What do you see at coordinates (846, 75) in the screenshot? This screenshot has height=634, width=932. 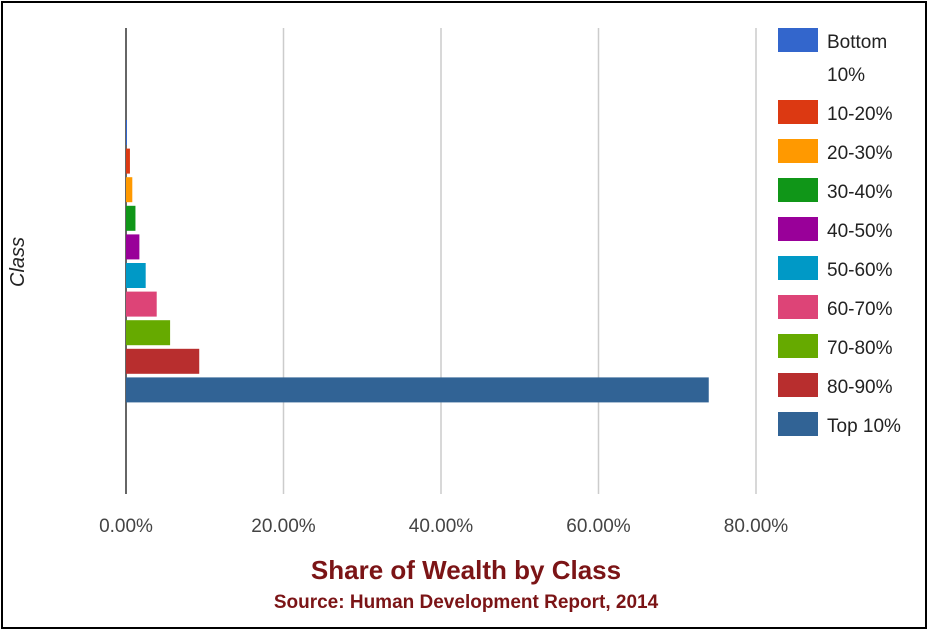 I see `legend-label: 10%` at bounding box center [846, 75].